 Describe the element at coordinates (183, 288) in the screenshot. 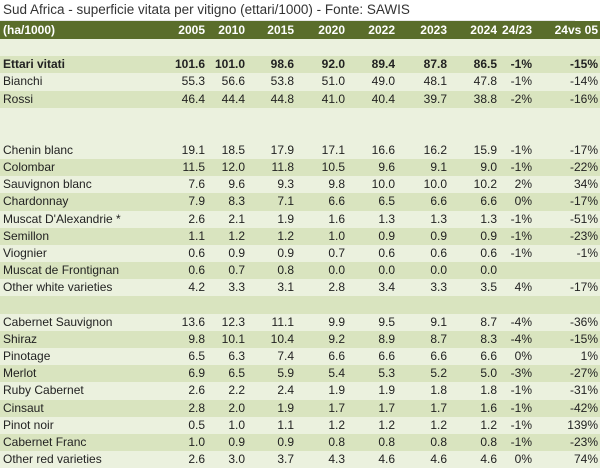

I see `data-cell: 4.2` at that location.